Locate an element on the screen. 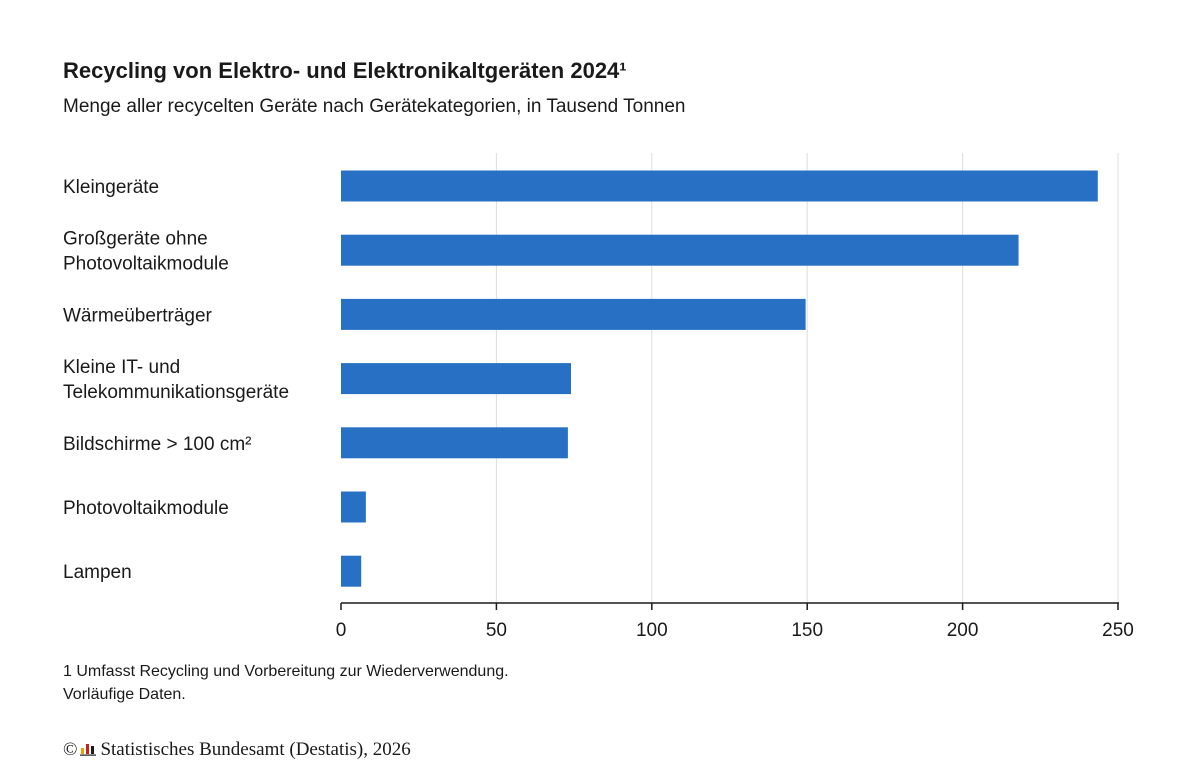  category-label-2: Wärmeüberträger is located at coordinates (138, 315).